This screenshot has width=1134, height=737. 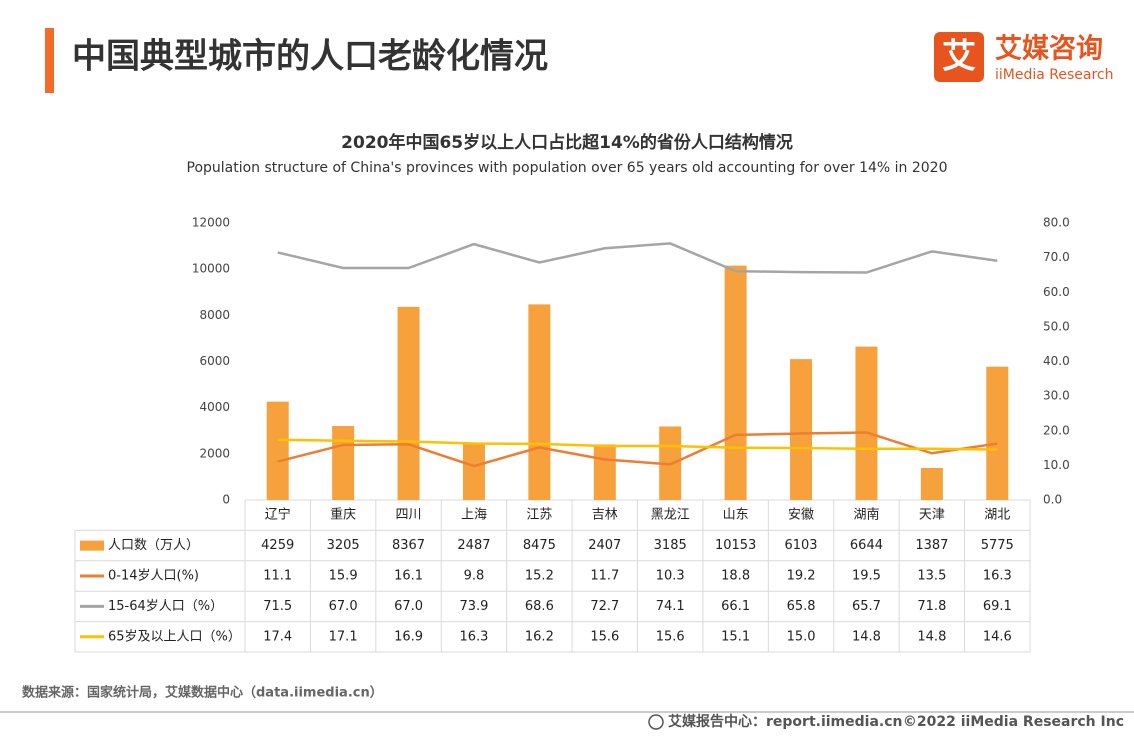 I want to click on source: 数据来源：国家统计局，艾媒数据中心（data.iimedia.cn）, so click(x=202, y=693).